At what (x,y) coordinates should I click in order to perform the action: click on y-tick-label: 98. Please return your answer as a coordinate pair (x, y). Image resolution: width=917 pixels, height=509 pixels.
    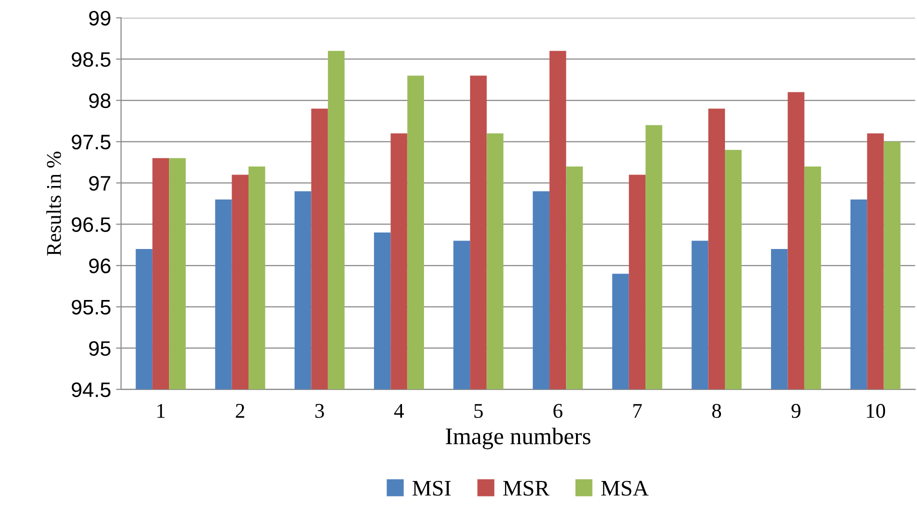
    Looking at the image, I should click on (99, 100).